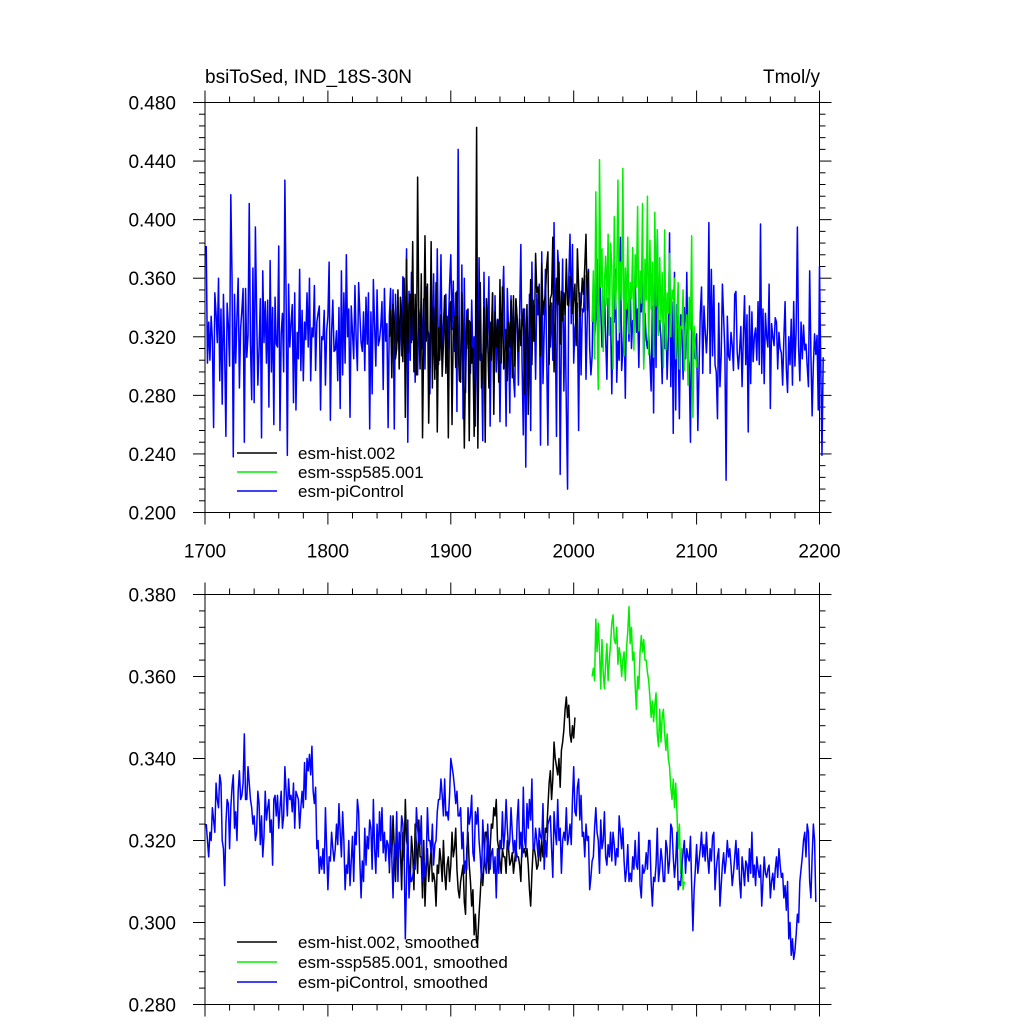 This screenshot has height=1024, width=1024. What do you see at coordinates (819, 552) in the screenshot?
I see `x-tick-label: 2200` at bounding box center [819, 552].